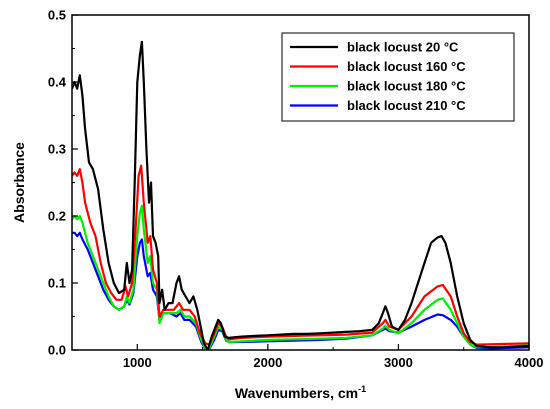  What do you see at coordinates (267, 362) in the screenshot?
I see `x-tick-label: 2000` at bounding box center [267, 362].